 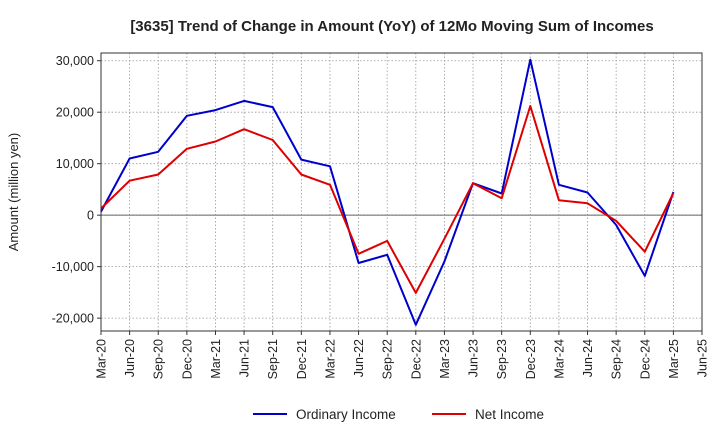 I want to click on x-tick-label: Jun-25, so click(x=703, y=358).